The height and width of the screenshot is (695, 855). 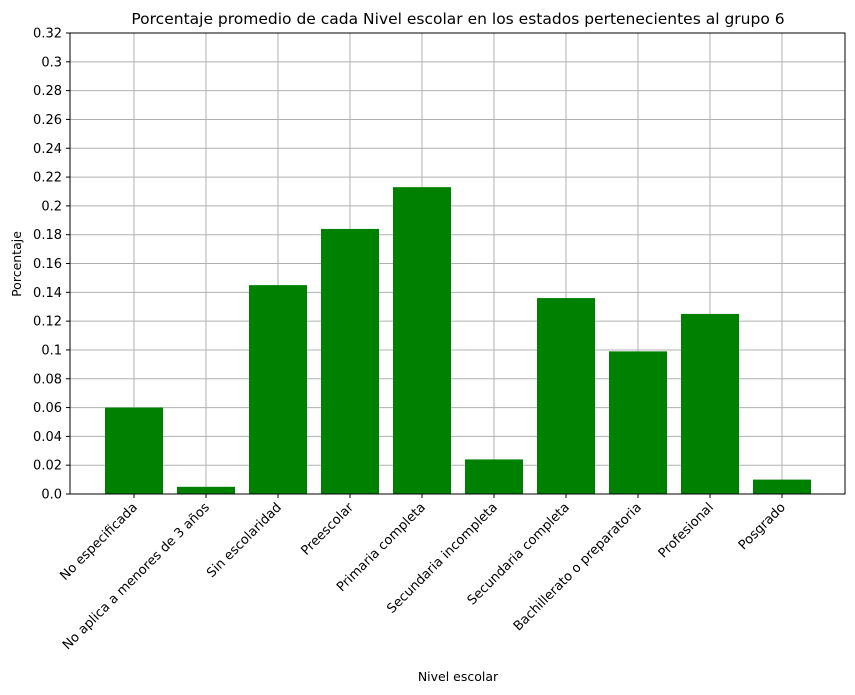 What do you see at coordinates (16, 264) in the screenshot?
I see `y-axis-label: Porcentaje` at bounding box center [16, 264].